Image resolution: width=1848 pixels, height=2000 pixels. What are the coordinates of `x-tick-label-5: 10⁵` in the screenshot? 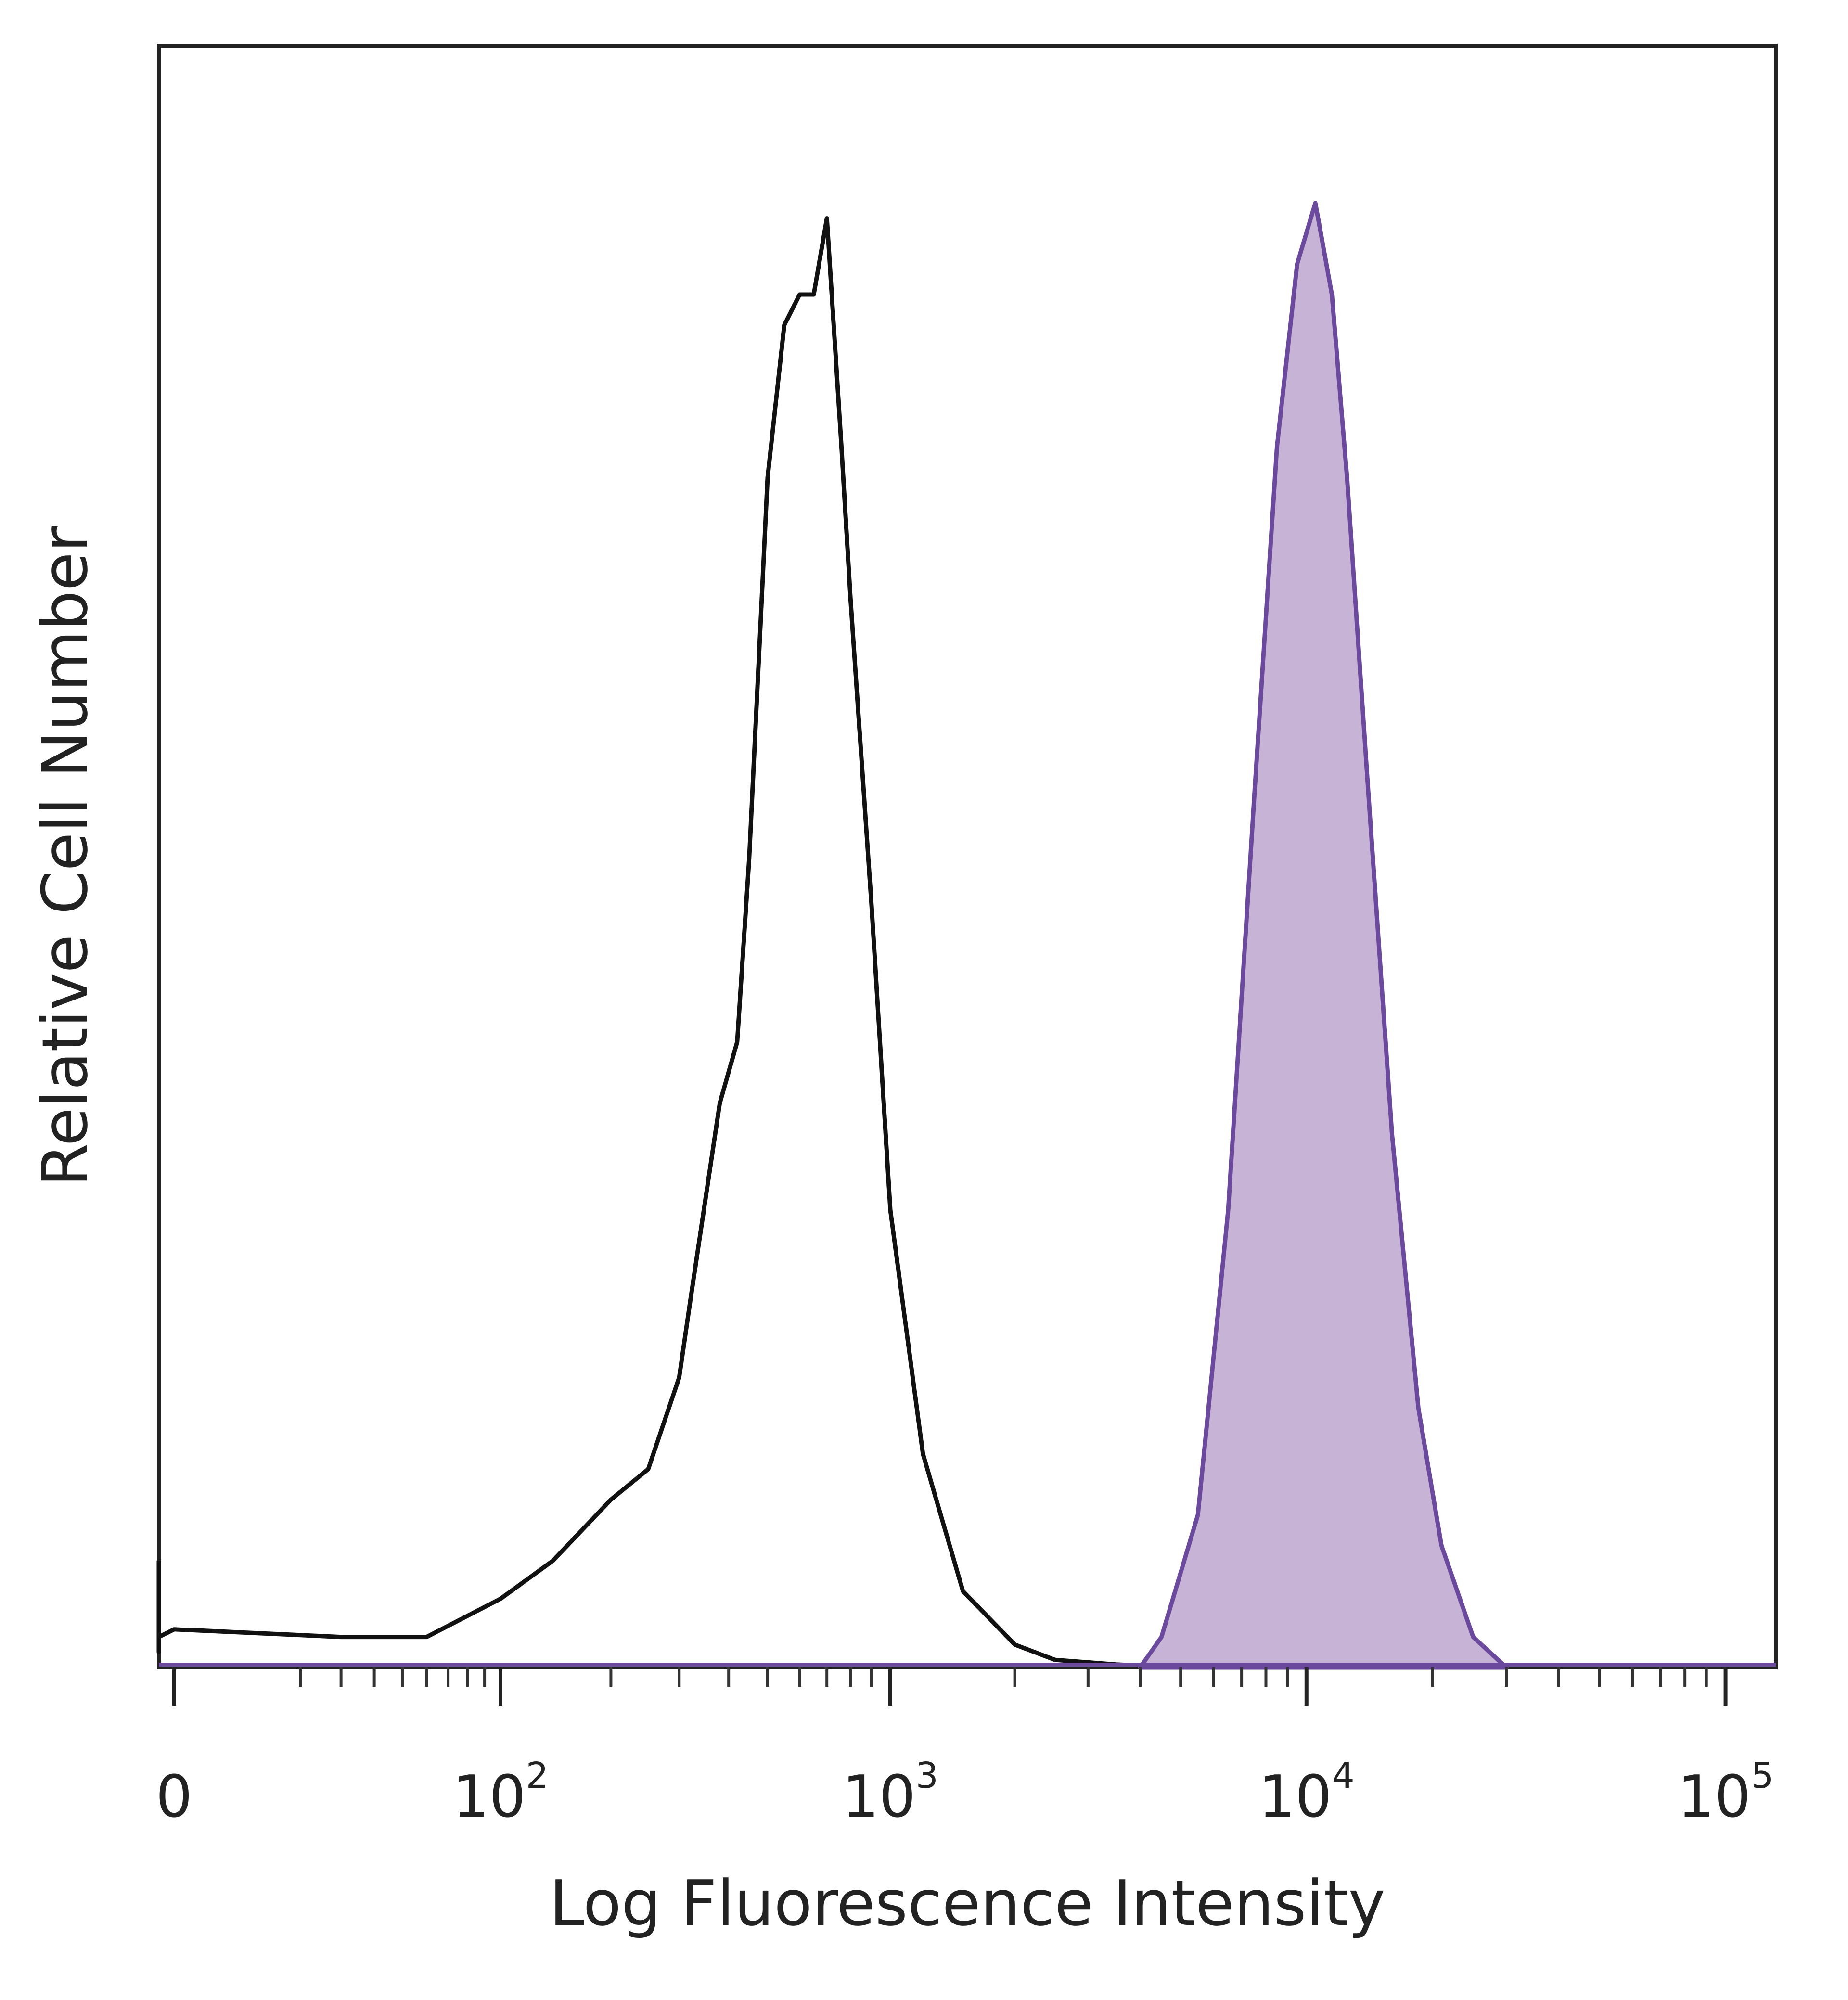 It's located at (1726, 1793).